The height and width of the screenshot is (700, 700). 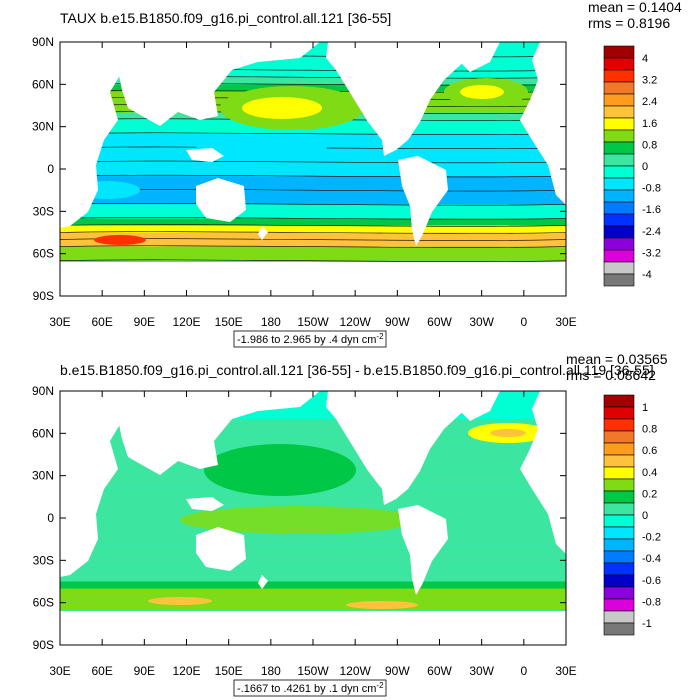 I want to click on y-tick-label: 0, so click(x=50, y=518).